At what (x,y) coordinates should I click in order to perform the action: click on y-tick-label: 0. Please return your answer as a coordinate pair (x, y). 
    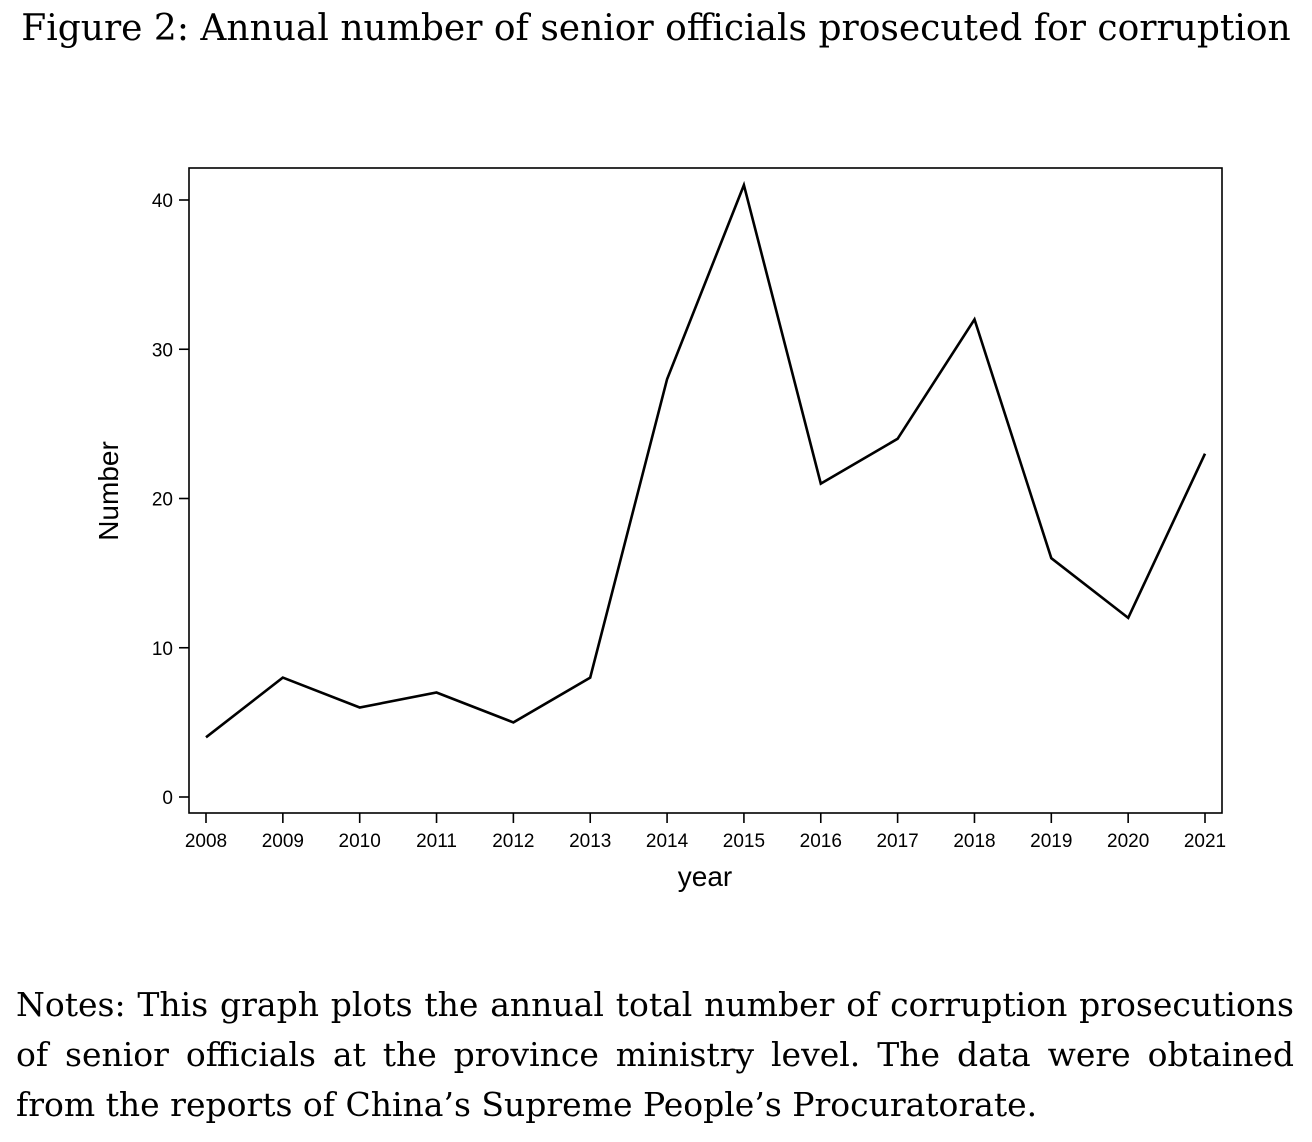
    Looking at the image, I should click on (167, 798).